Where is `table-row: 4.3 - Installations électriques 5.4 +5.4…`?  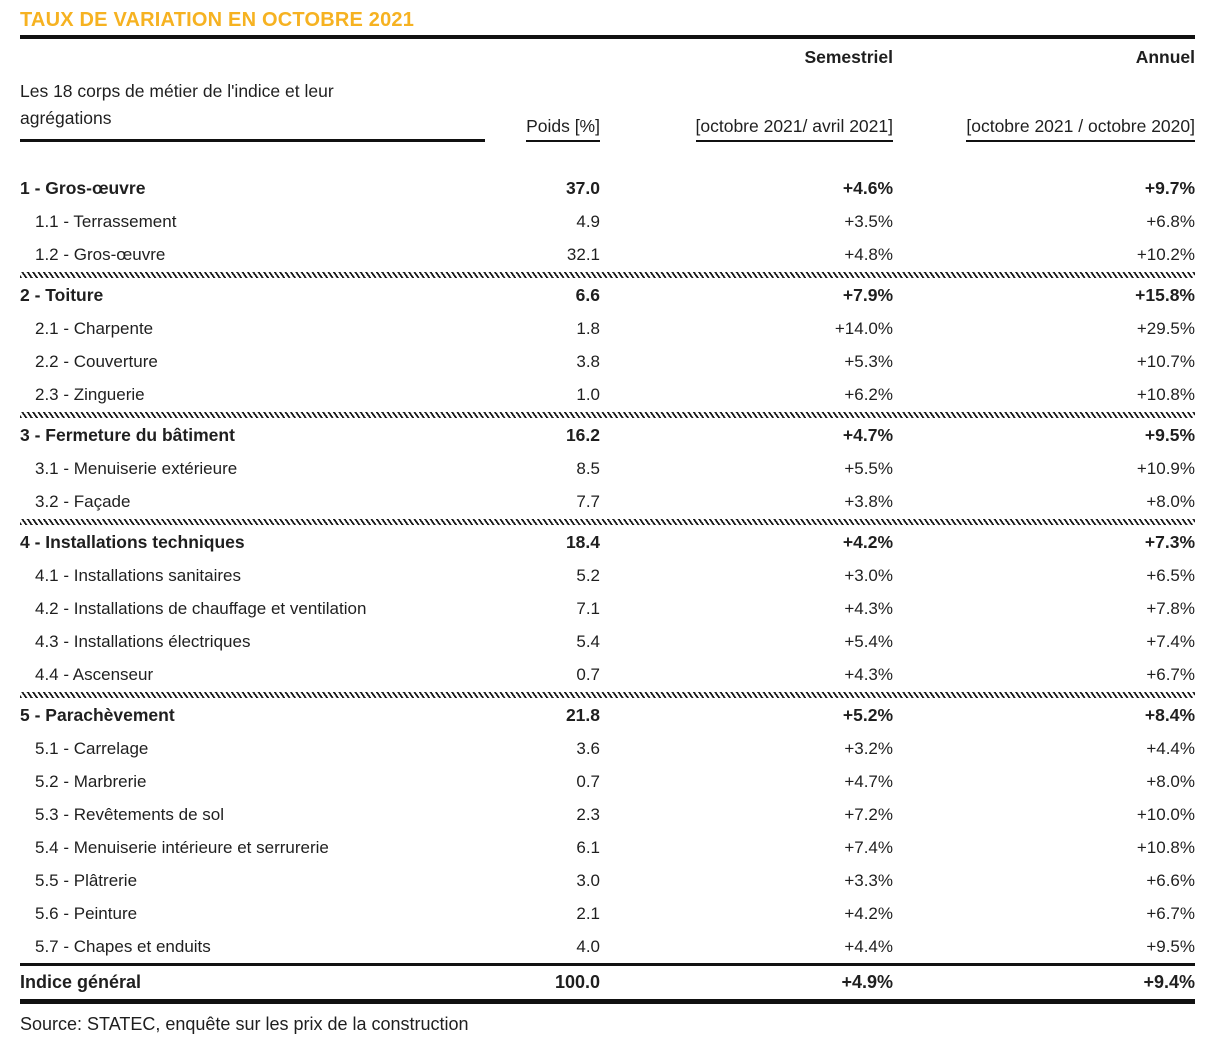
table-row: 4.3 - Installations électriques 5.4 +5.4… is located at coordinates (607, 641).